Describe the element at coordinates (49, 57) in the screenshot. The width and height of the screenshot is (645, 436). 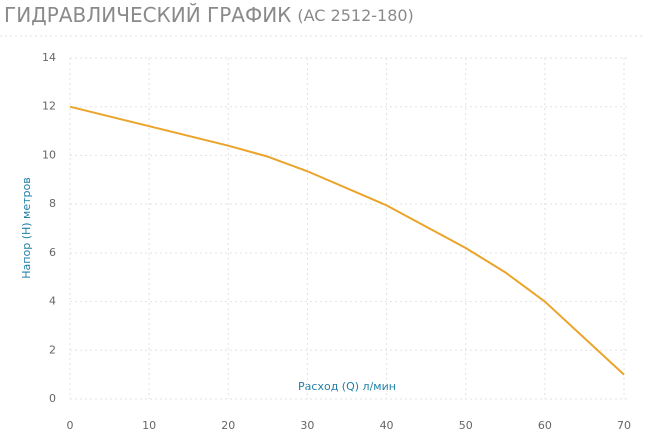
I see `y-tick-label: 14` at that location.